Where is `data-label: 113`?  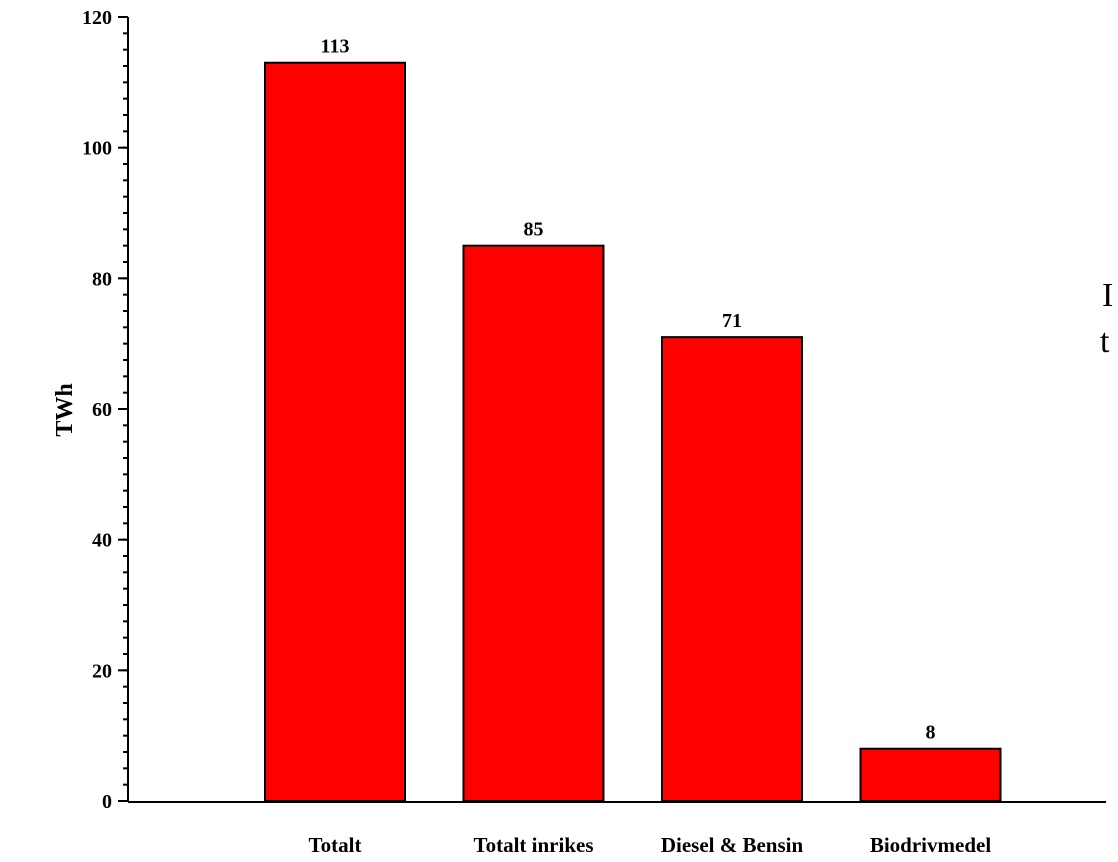 data-label: 113 is located at coordinates (335, 47).